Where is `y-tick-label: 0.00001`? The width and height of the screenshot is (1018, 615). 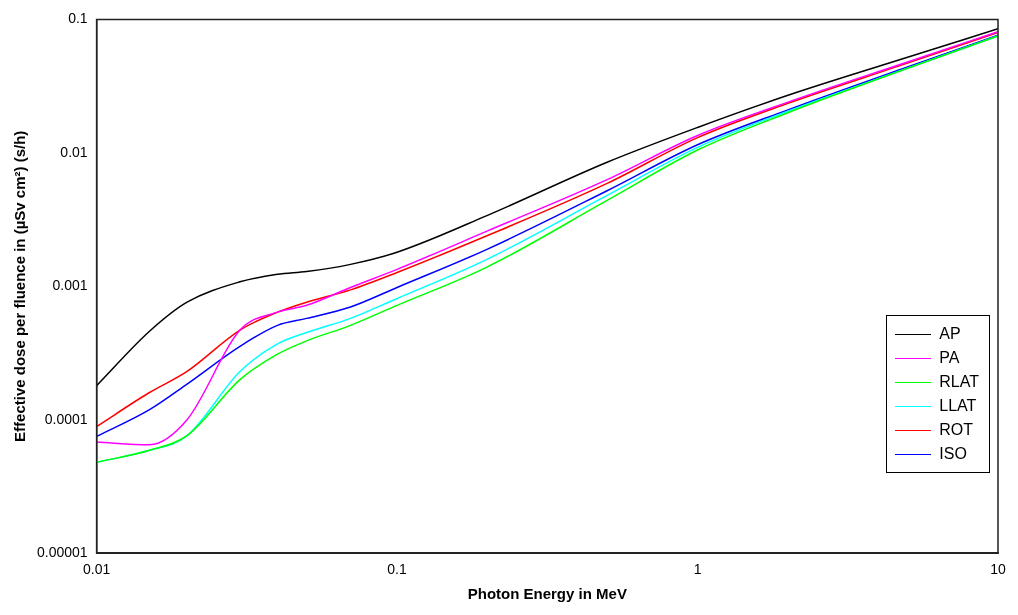
y-tick-label: 0.00001 is located at coordinates (62, 552).